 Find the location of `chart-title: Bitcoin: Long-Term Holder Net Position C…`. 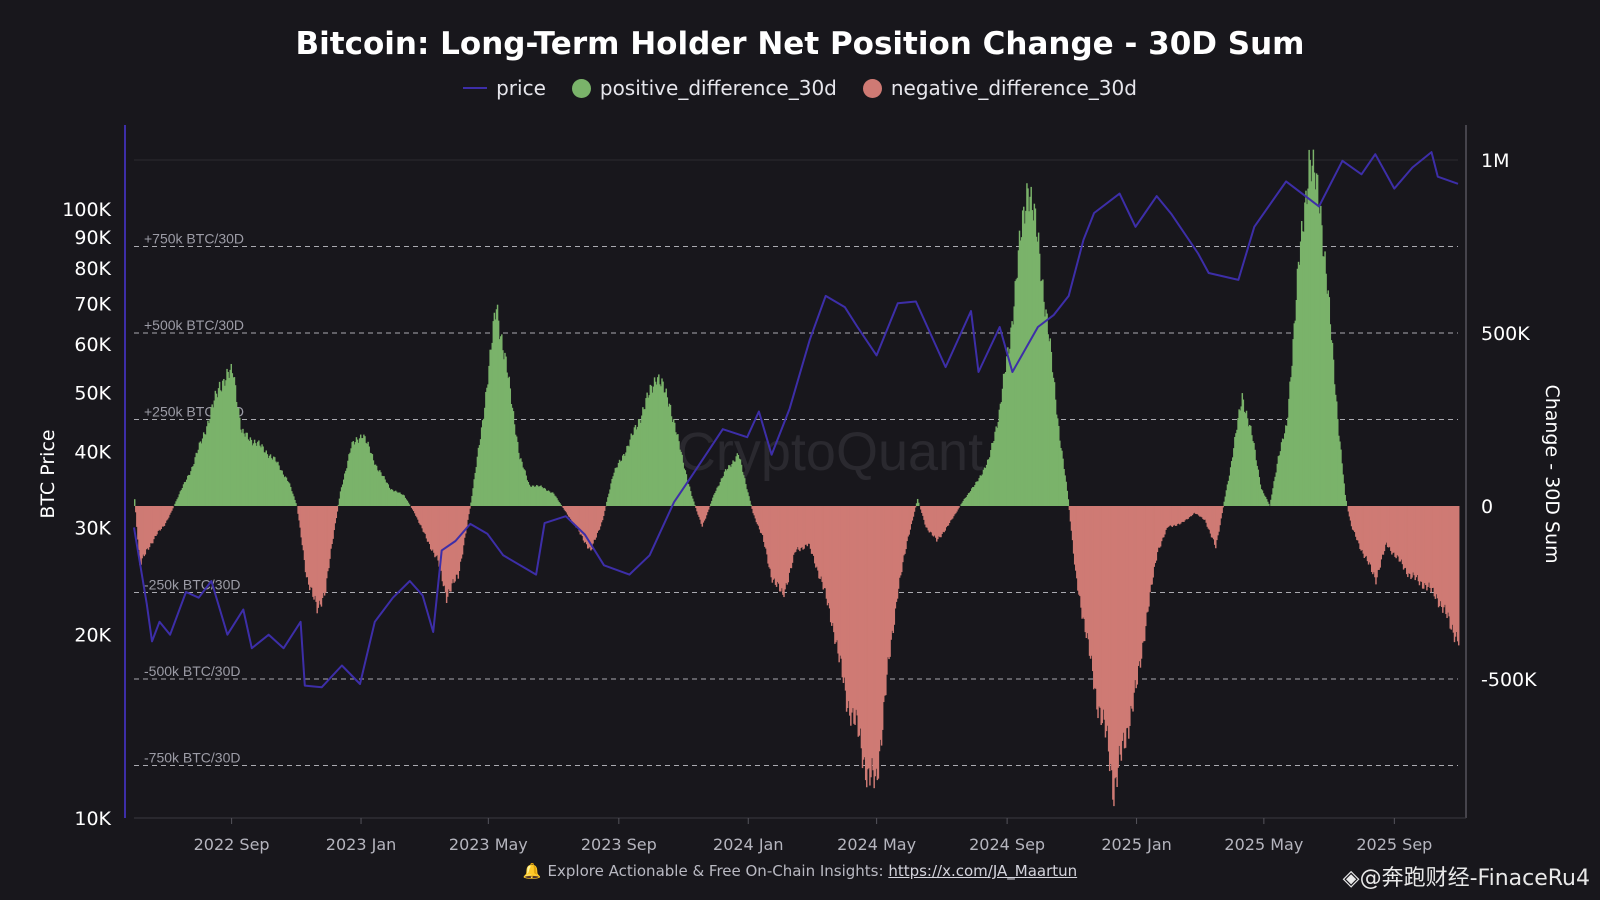

chart-title: Bitcoin: Long-Term Holder Net Position C… is located at coordinates (800, 44).